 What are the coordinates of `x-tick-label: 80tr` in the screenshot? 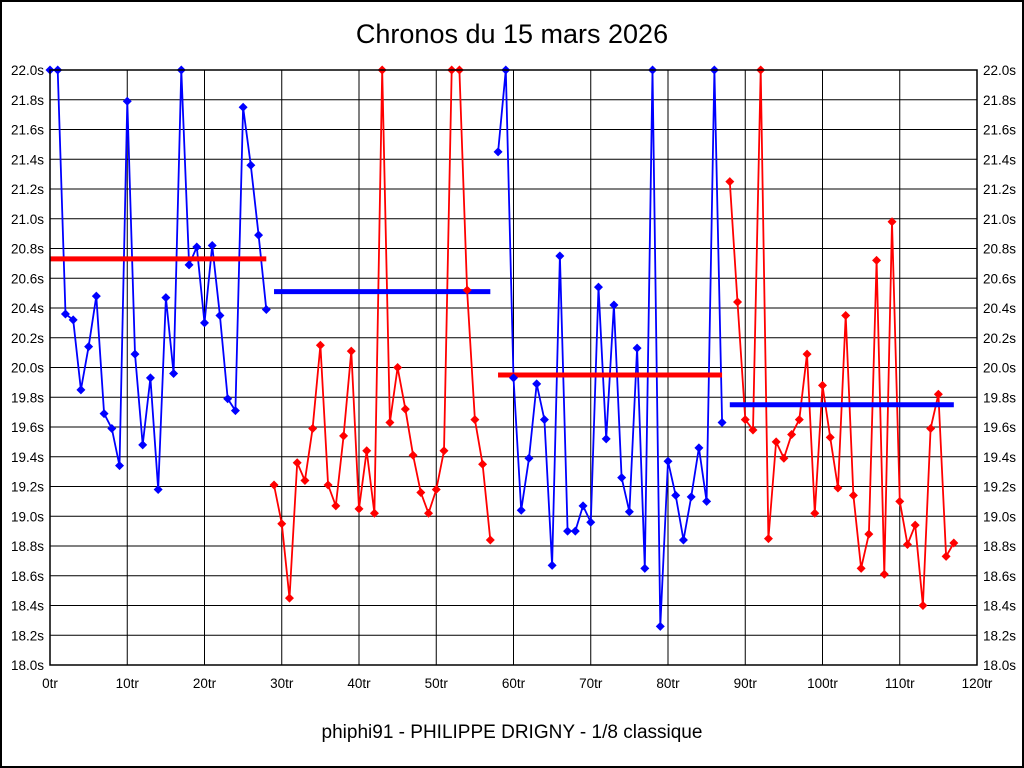 It's located at (668, 683).